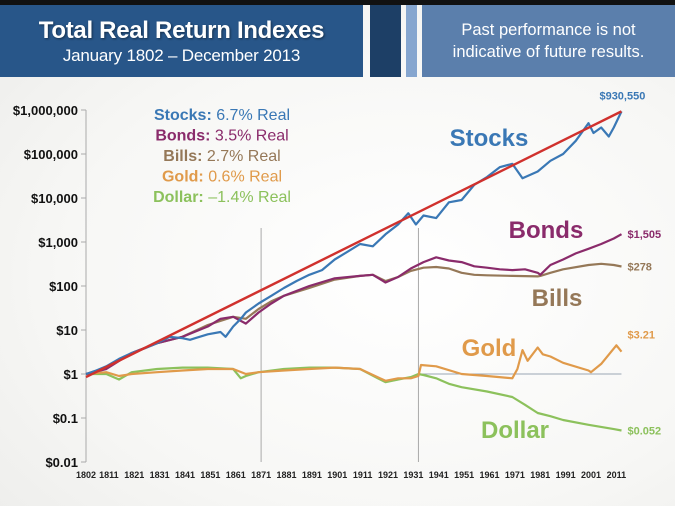  Describe the element at coordinates (557, 298) in the screenshot. I see `series-label-bills: Bills` at that location.